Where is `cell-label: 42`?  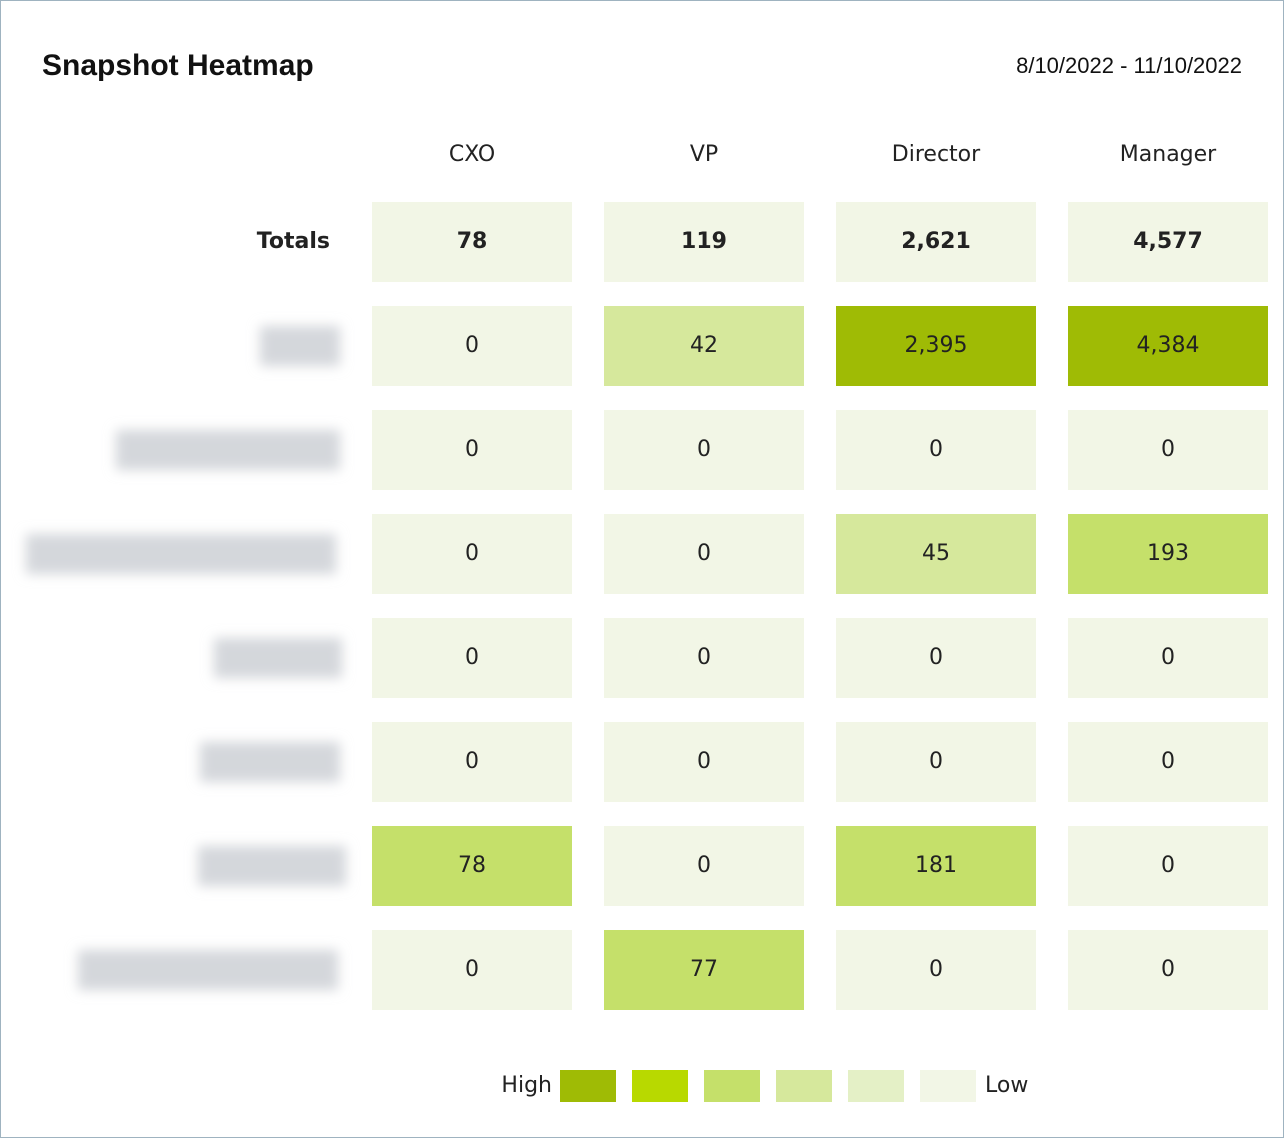
cell-label: 42 is located at coordinates (704, 345).